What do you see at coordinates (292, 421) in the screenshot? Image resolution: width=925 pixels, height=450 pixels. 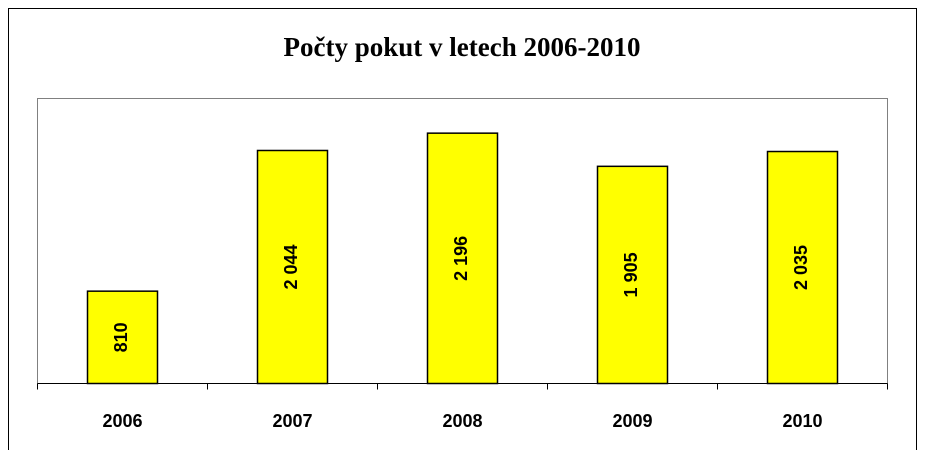 I see `x-tick-label: 2007` at bounding box center [292, 421].